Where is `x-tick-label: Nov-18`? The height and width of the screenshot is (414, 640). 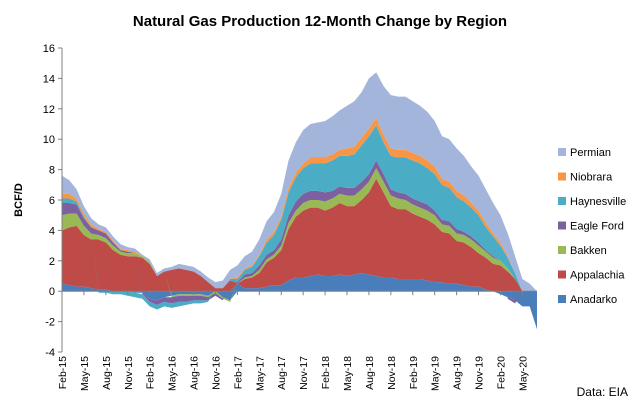 x-tick-label: Nov-18 is located at coordinates (392, 373).